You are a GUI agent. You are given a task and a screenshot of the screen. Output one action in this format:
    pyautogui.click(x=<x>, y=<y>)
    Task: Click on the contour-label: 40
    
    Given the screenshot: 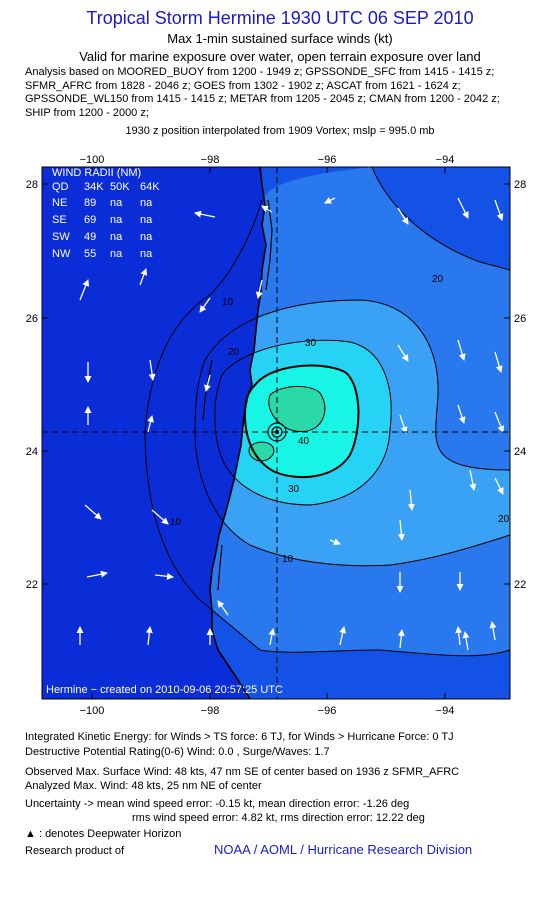 What is the action you would take?
    pyautogui.click(x=304, y=441)
    